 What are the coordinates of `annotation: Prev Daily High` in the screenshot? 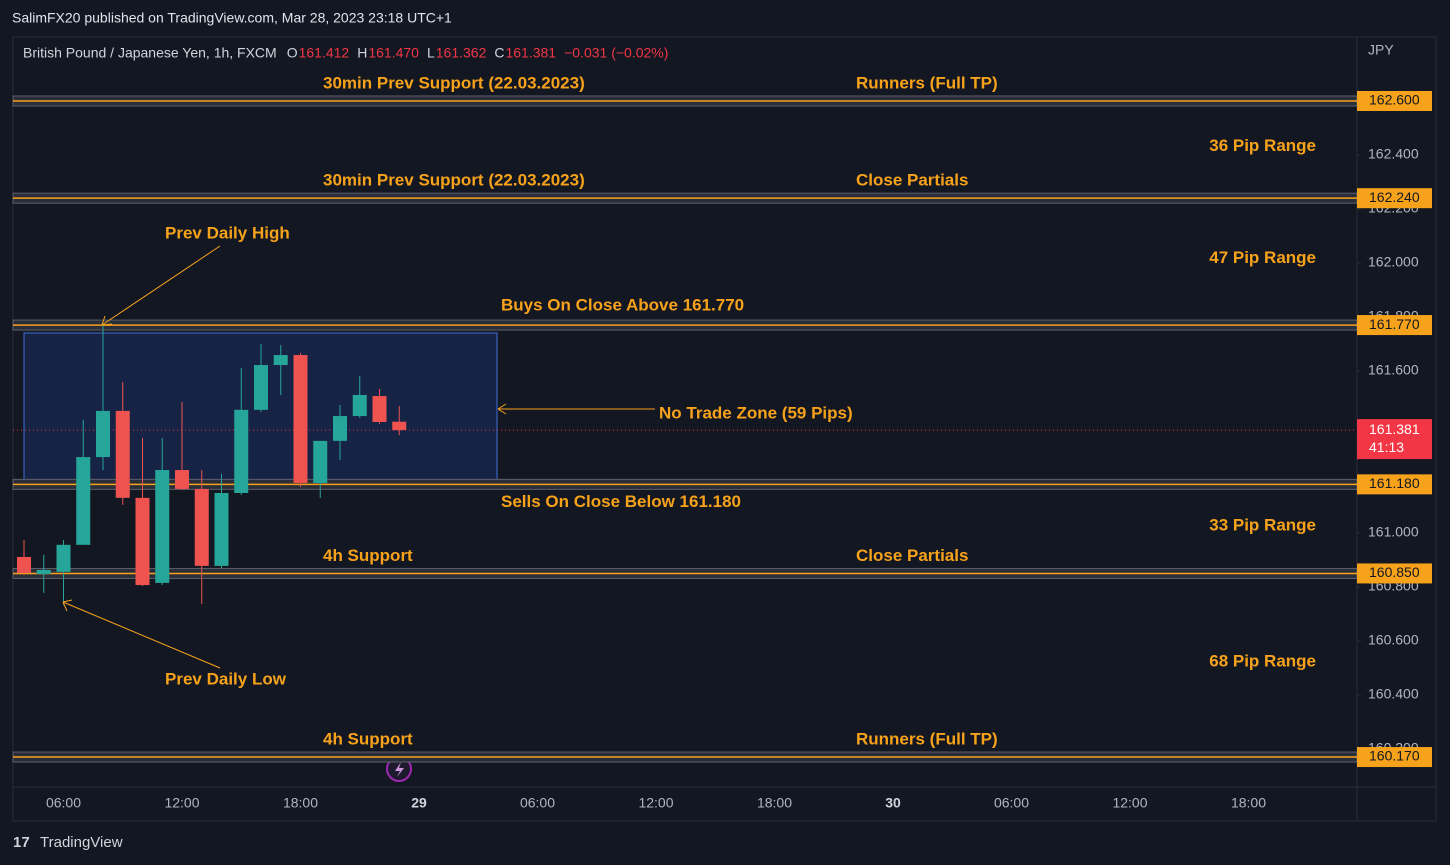 It's located at (227, 232).